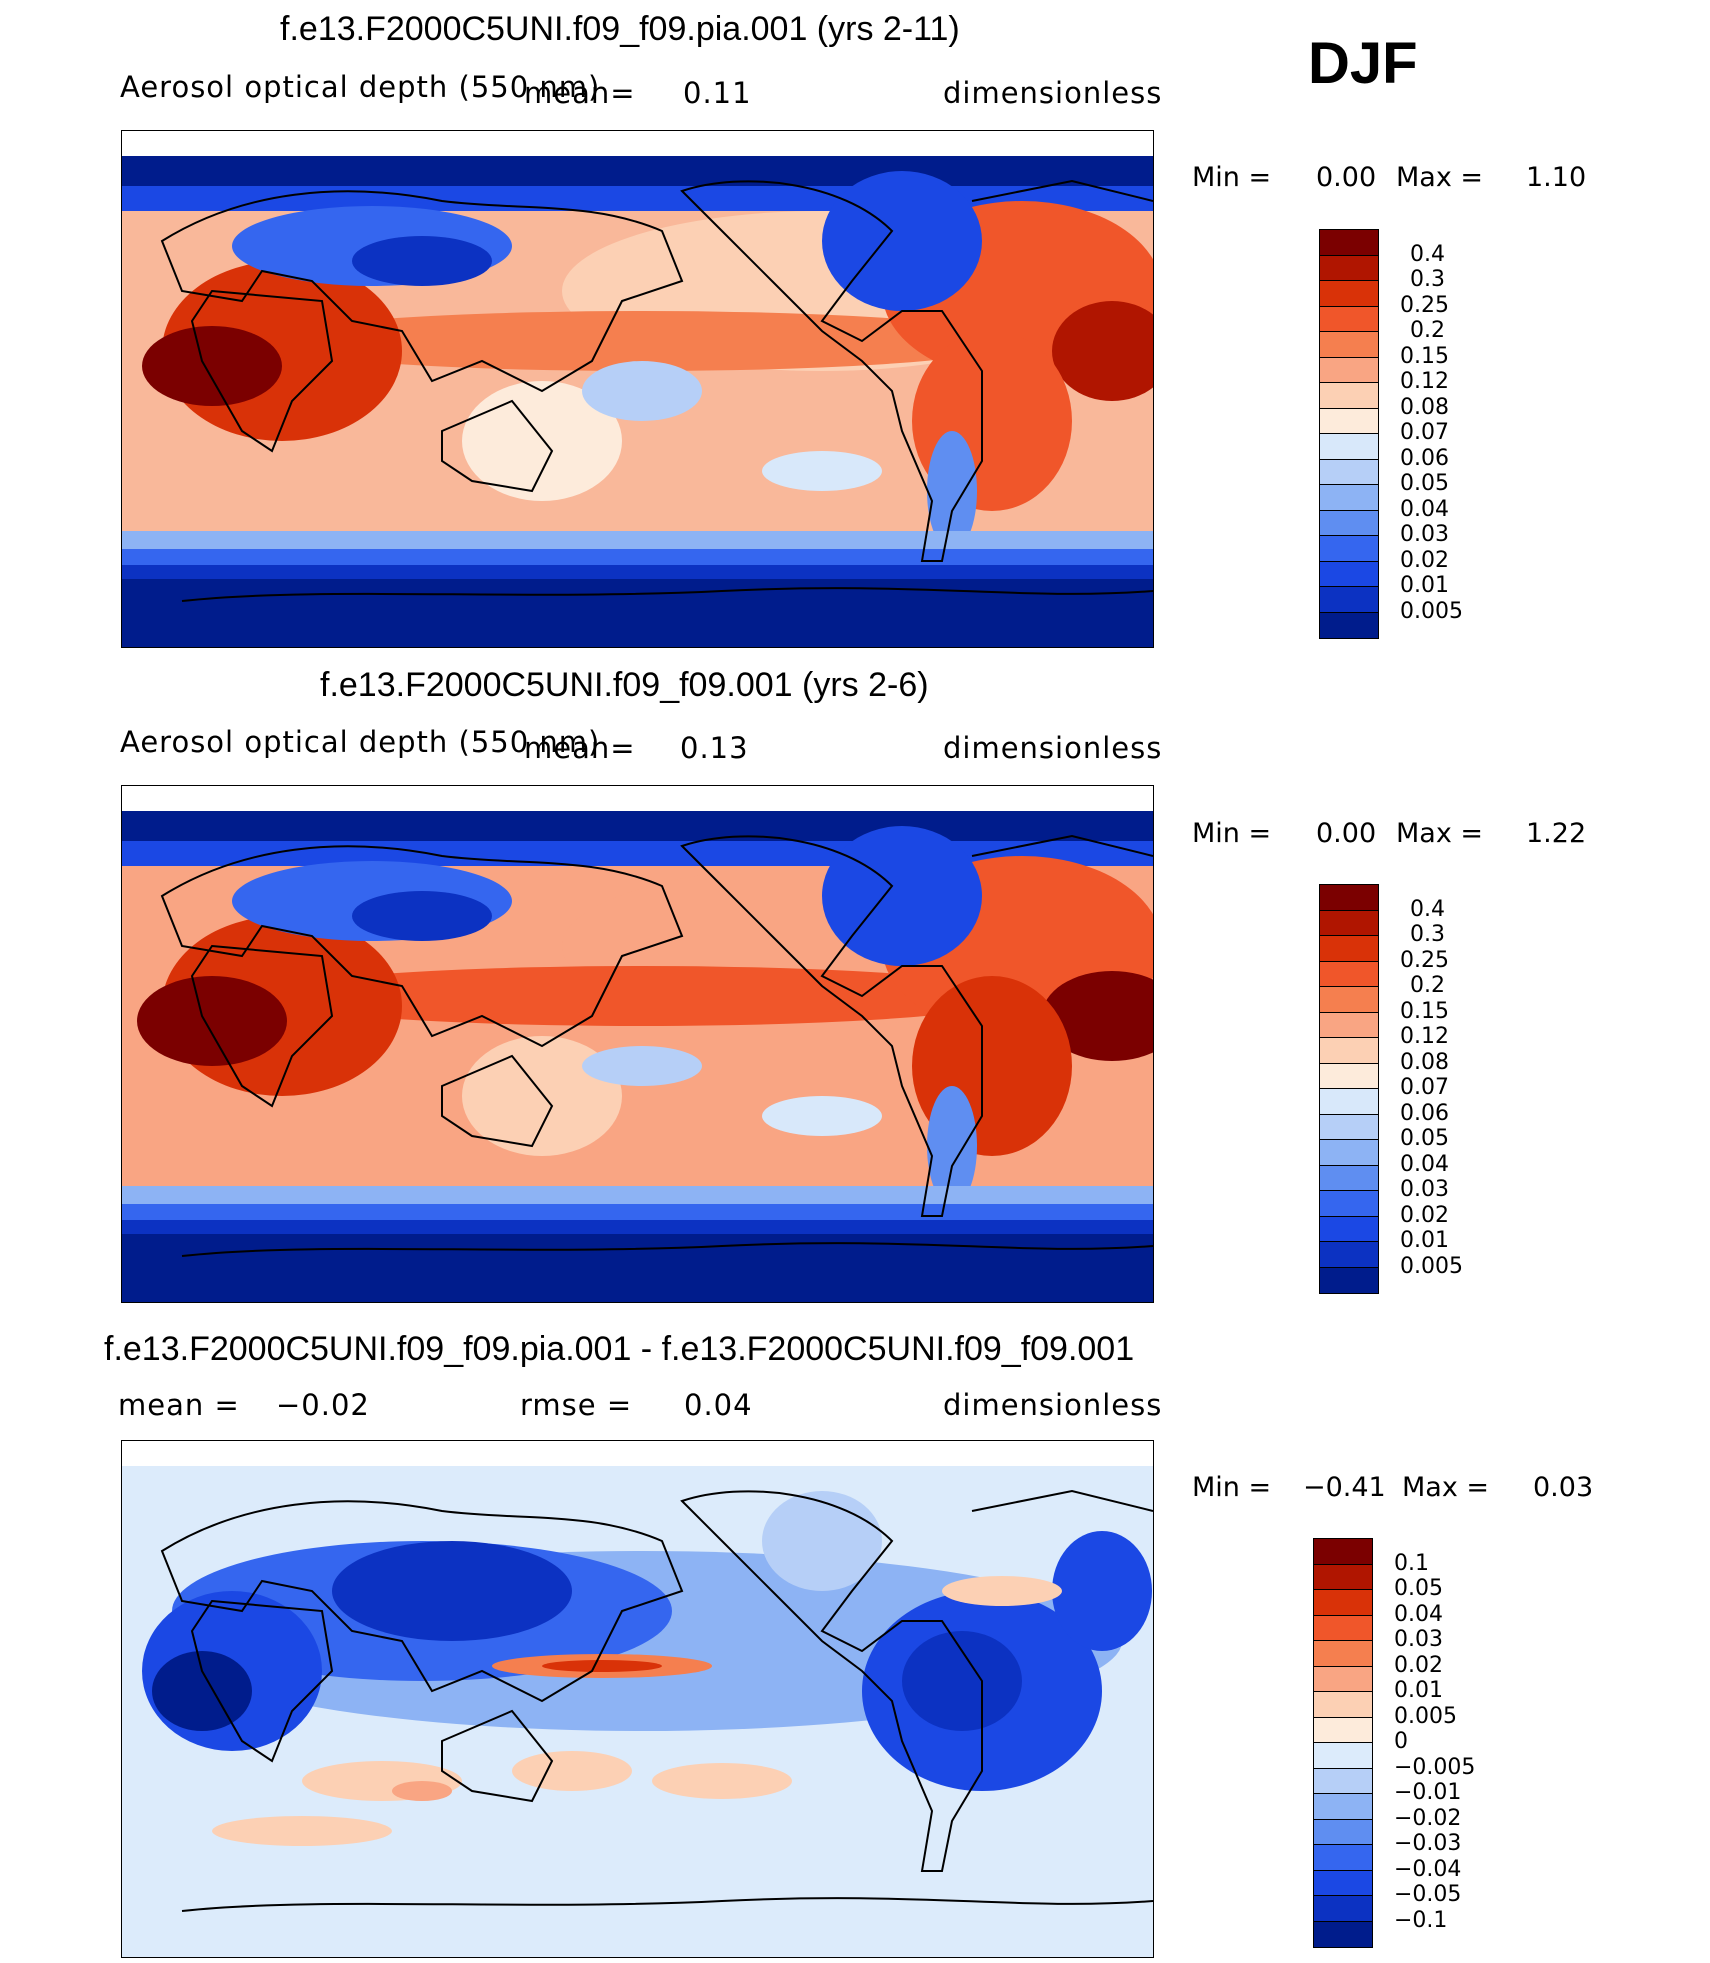 This screenshot has height=1963, width=1710. Describe the element at coordinates (1427, 934) in the screenshot. I see `colorbar-label: 0.3` at that location.